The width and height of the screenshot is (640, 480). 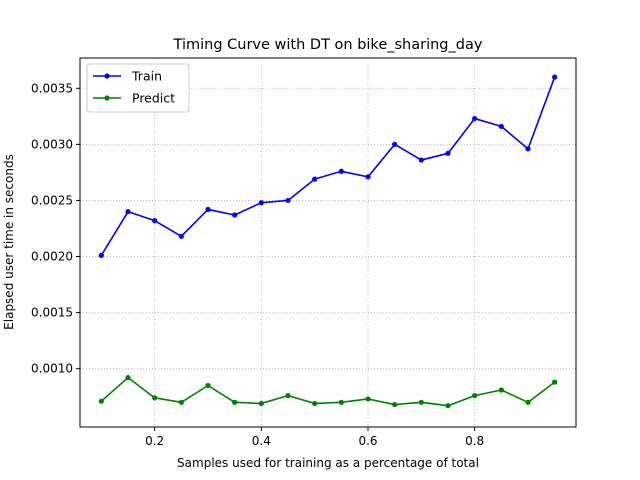 I want to click on chart-title: Timing Curve with DT on bike_sharing_day, so click(x=328, y=45).